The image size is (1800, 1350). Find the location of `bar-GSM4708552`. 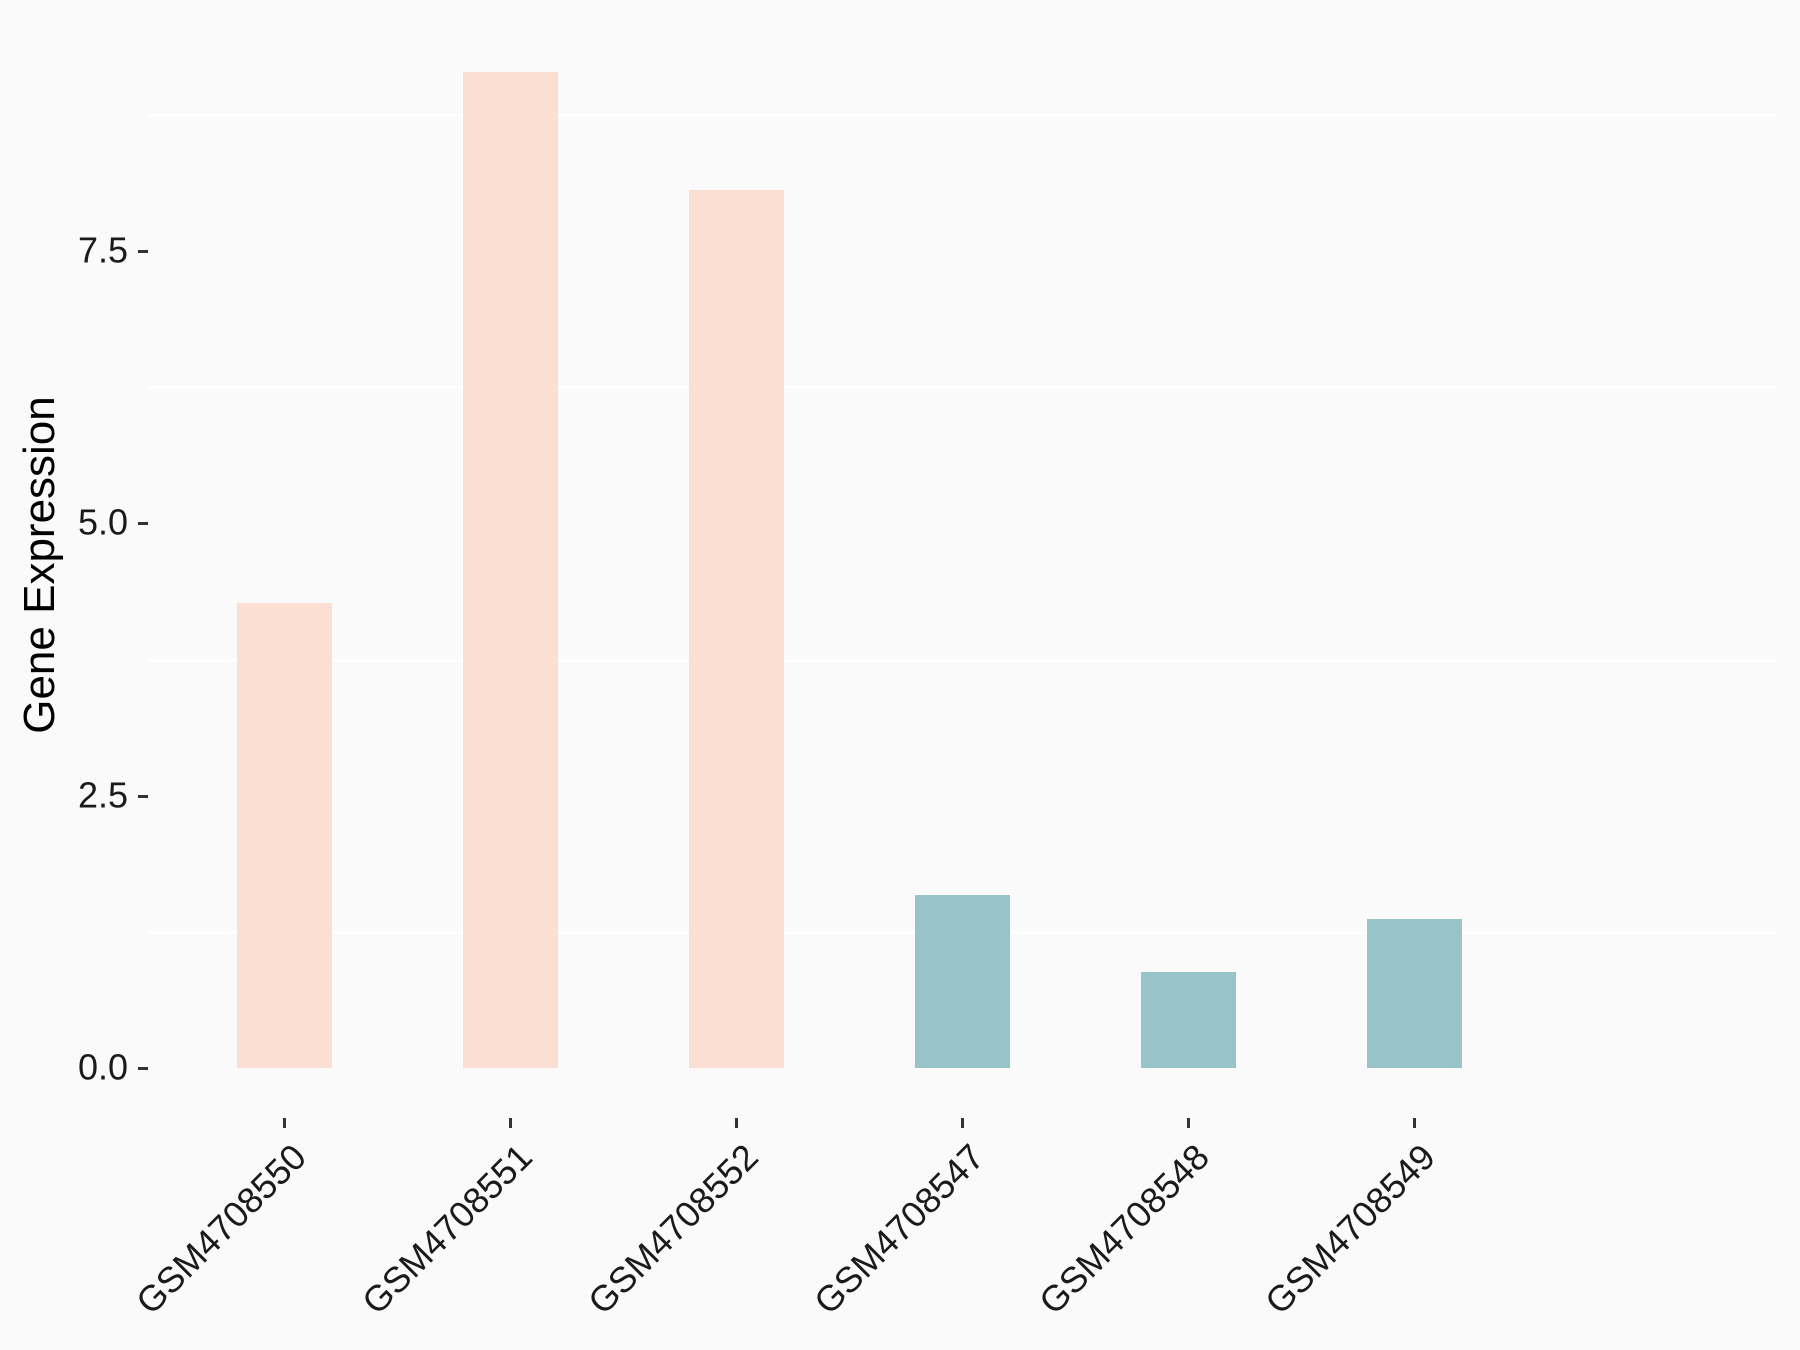

bar-GSM4708552 is located at coordinates (737, 629).